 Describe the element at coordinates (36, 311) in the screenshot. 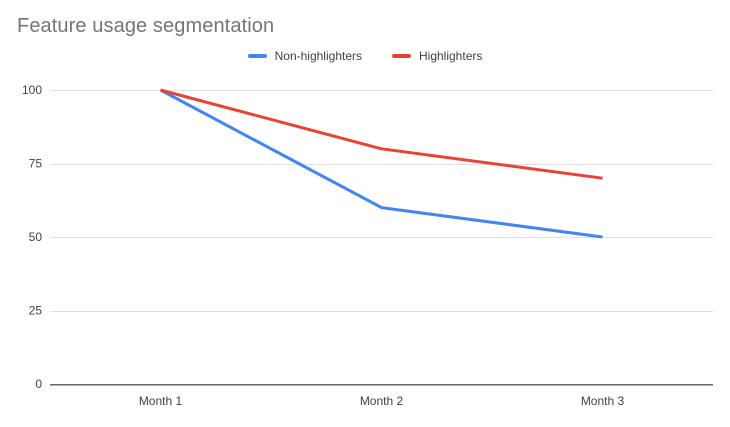

I see `y-tick-label: 25` at that location.